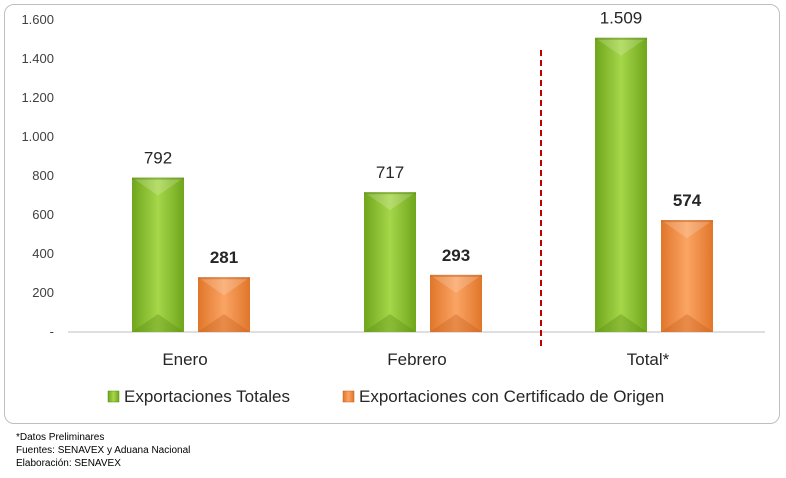 This screenshot has width=786, height=478. What do you see at coordinates (37, 97) in the screenshot?
I see `y-tick-label: 1.200` at bounding box center [37, 97].